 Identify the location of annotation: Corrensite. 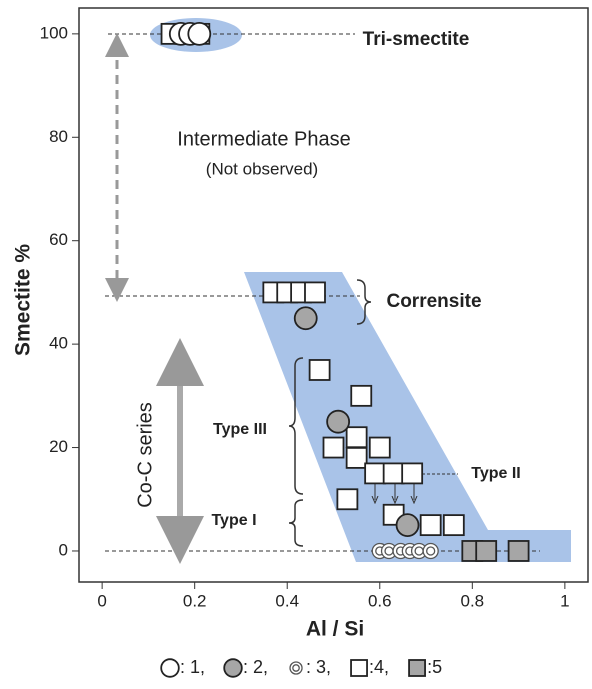
(433, 301).